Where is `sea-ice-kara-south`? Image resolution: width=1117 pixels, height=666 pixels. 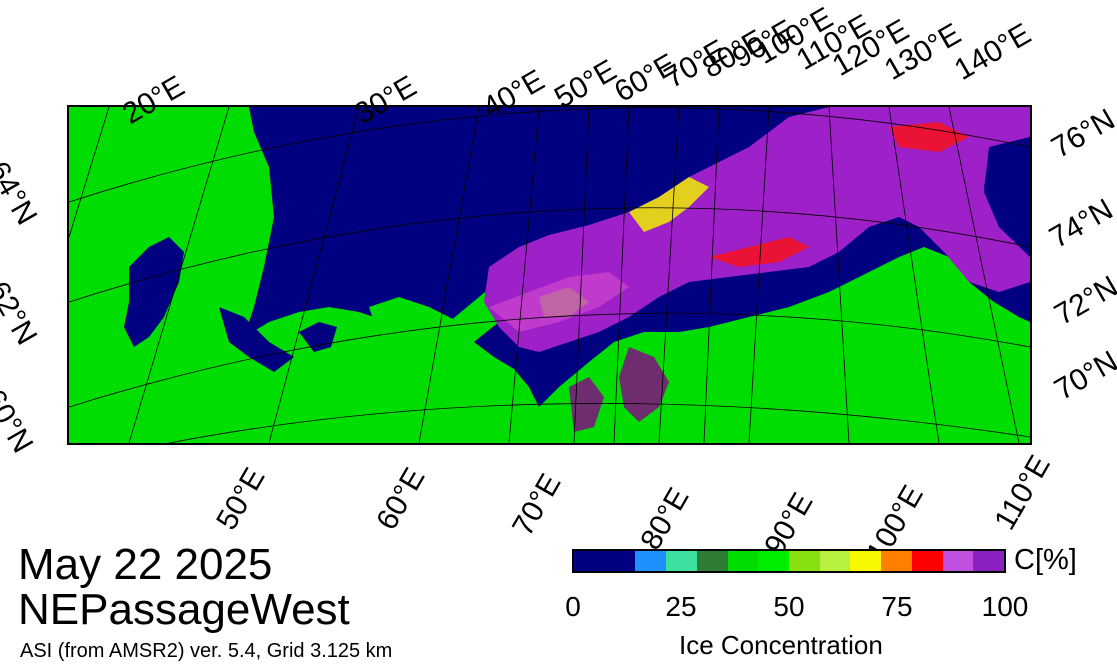
sea-ice-kara-south is located at coordinates (559, 302).